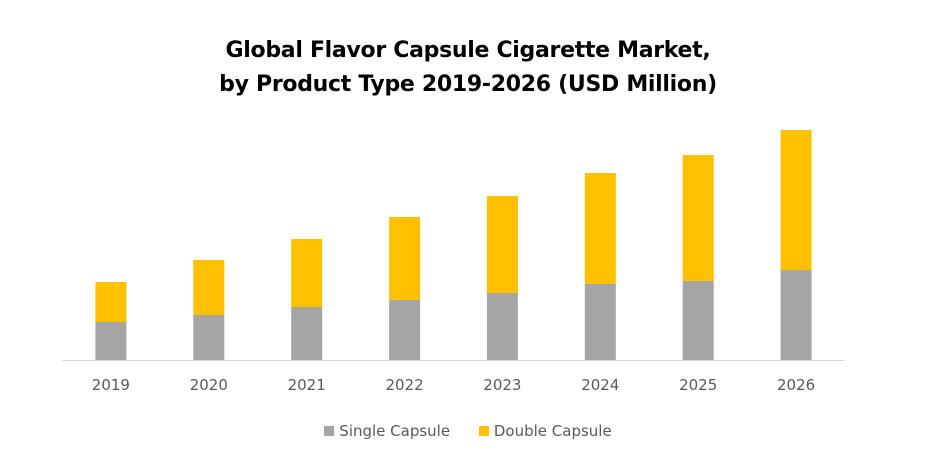 This screenshot has height=474, width=936. Describe the element at coordinates (502, 244) in the screenshot. I see `bar-double-capsule-2023` at that location.